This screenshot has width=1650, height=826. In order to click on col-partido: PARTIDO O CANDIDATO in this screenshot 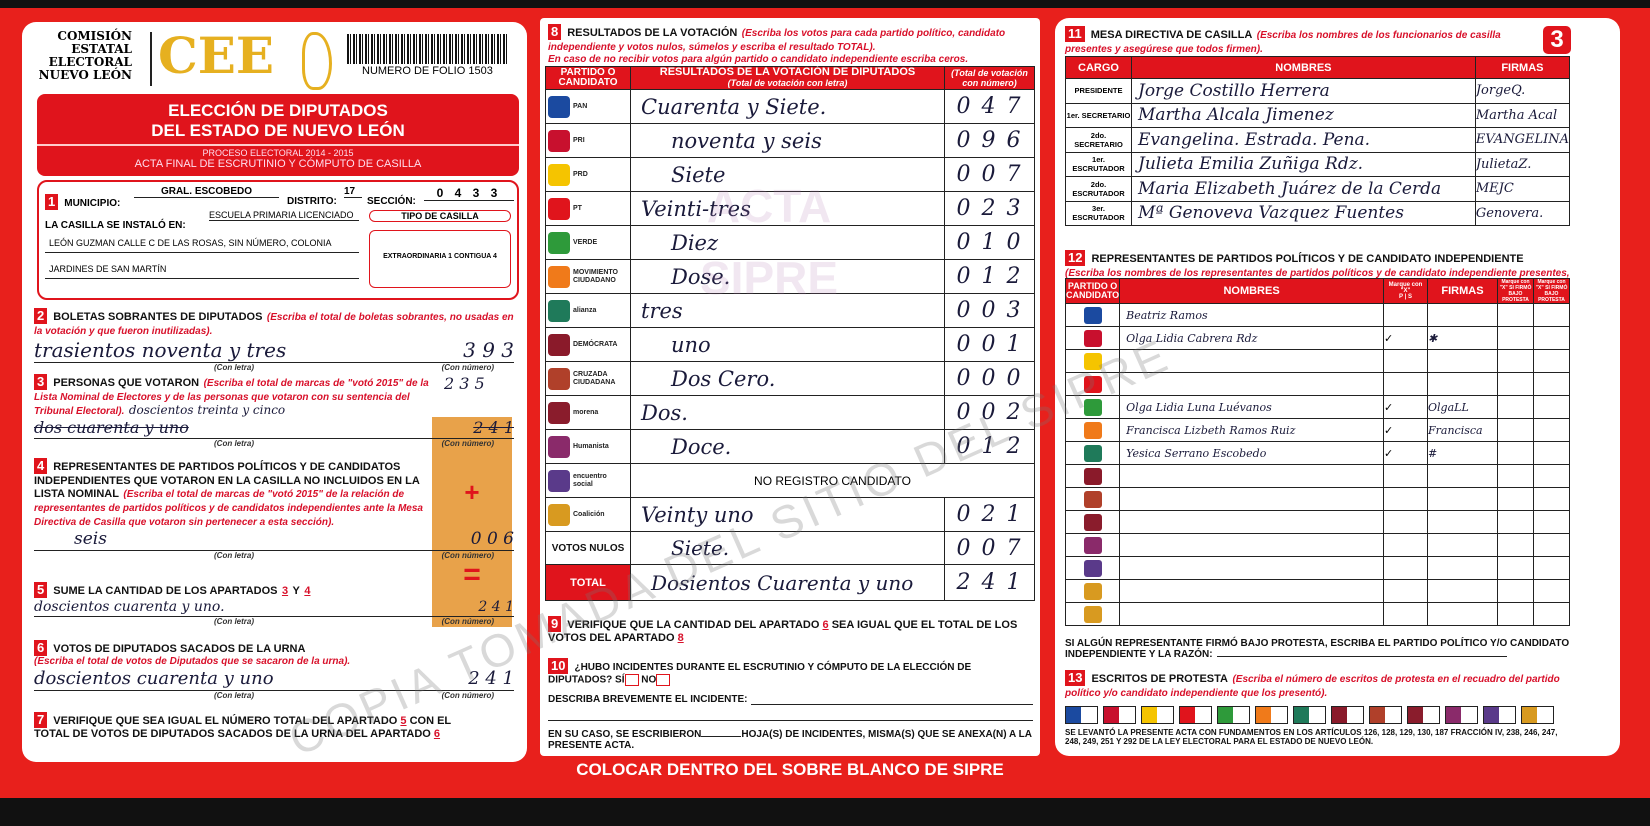, I will do `click(588, 78)`.